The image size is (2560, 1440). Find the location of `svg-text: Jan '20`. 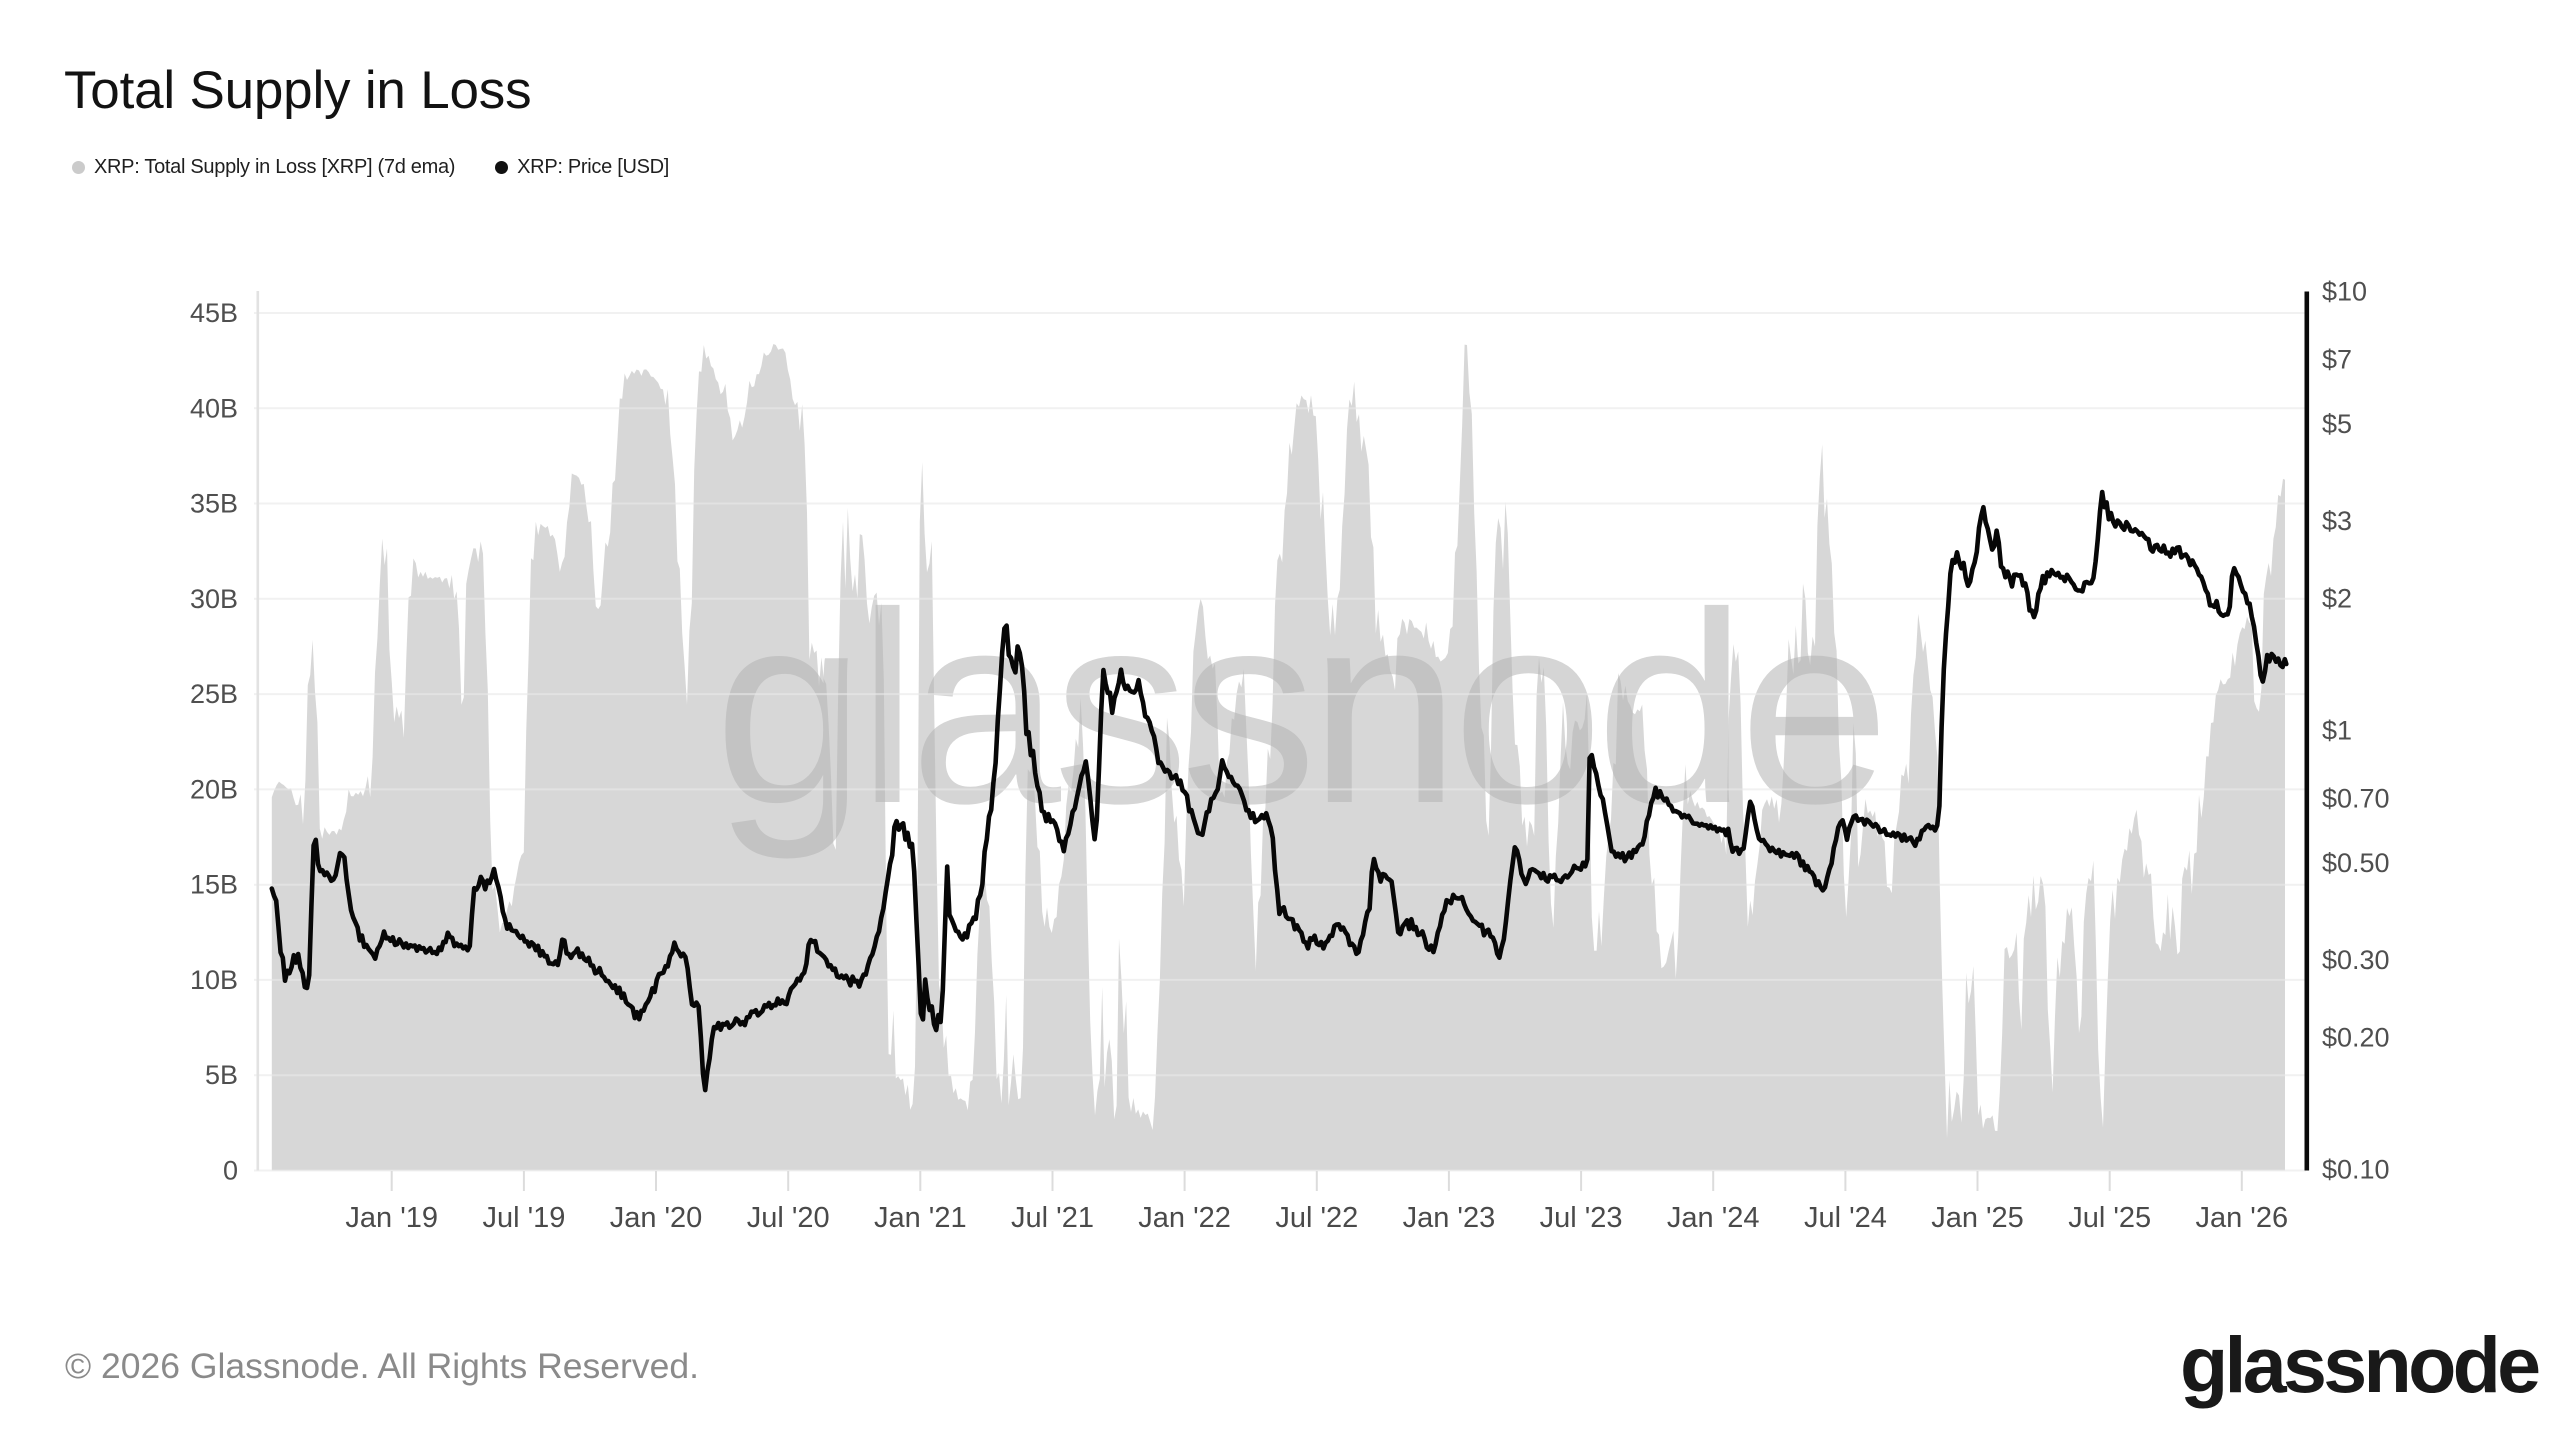

svg-text: Jan '20 is located at coordinates (656, 1218).